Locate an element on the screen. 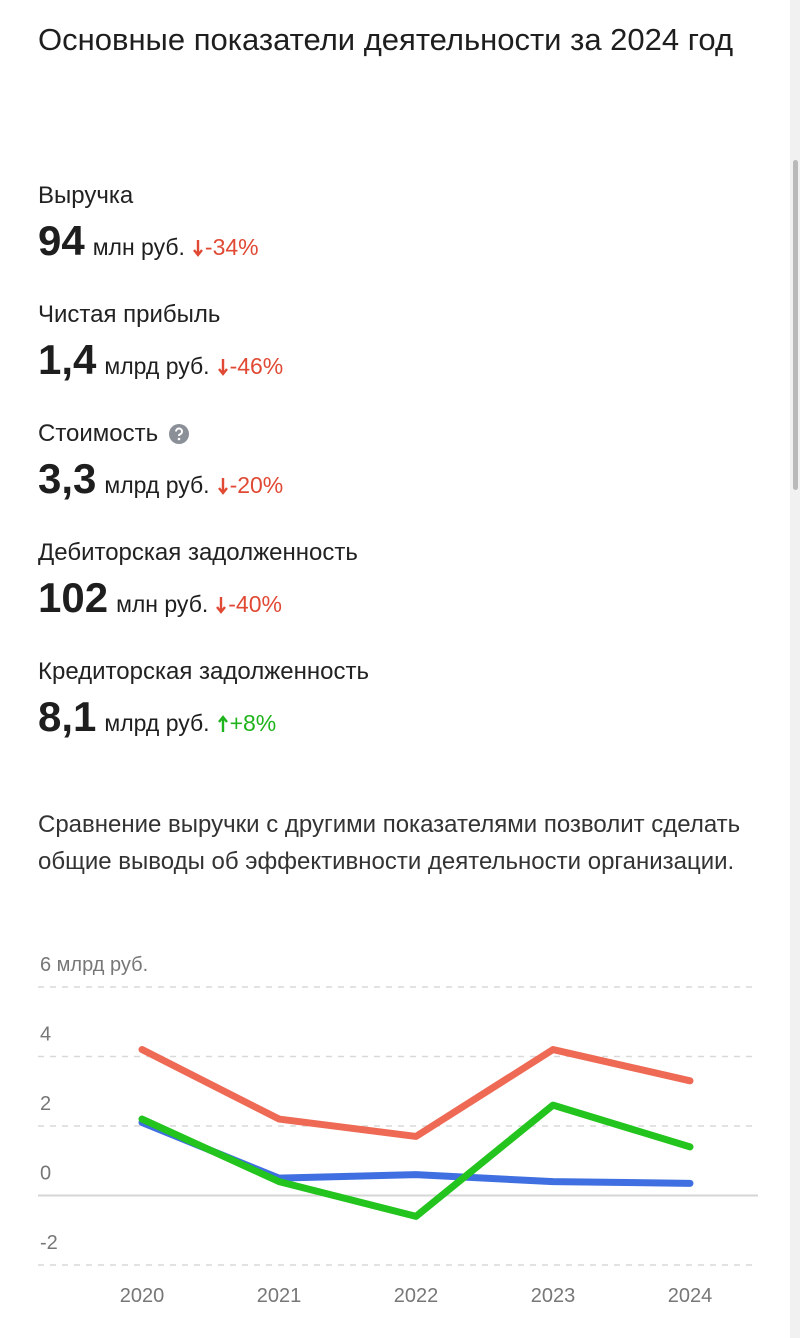 This screenshot has height=1338, width=800. help-icon is located at coordinates (179, 434).